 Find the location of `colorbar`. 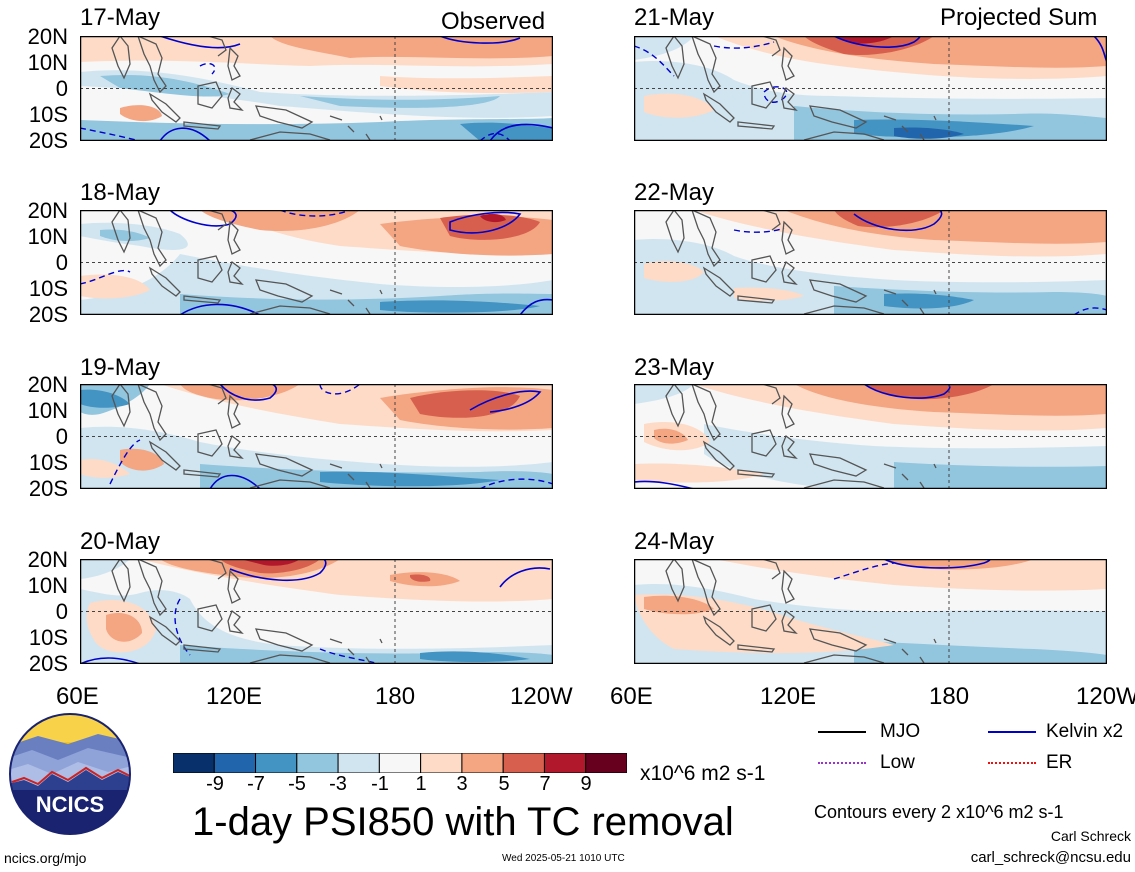

colorbar is located at coordinates (400, 763).